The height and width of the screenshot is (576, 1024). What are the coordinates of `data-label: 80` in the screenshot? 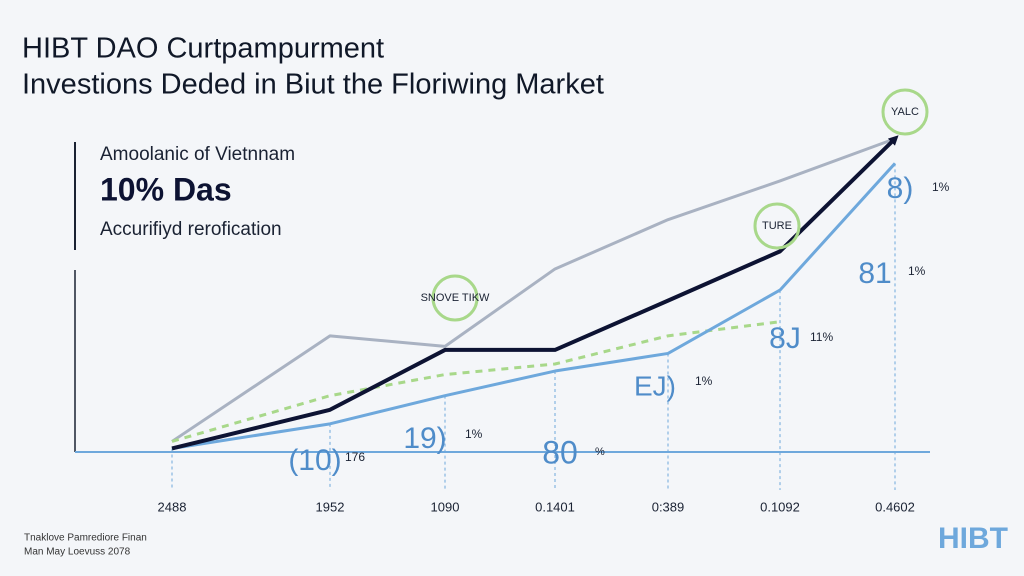 It's located at (560, 452).